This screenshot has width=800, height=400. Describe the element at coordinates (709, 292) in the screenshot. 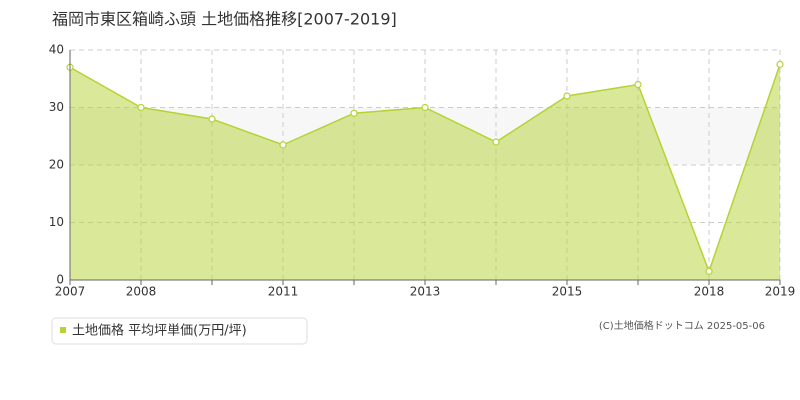

I see `x-tick-label: 2018` at that location.